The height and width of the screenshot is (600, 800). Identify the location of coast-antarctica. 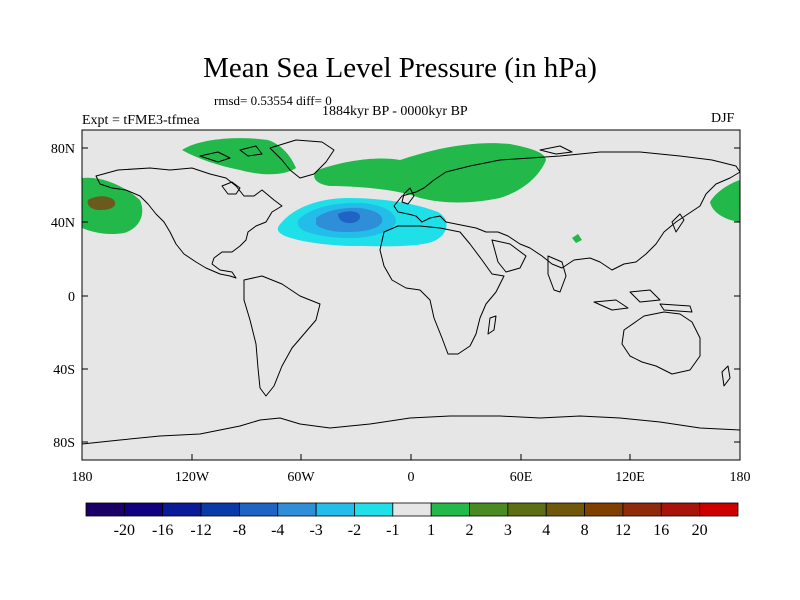
(411, 430).